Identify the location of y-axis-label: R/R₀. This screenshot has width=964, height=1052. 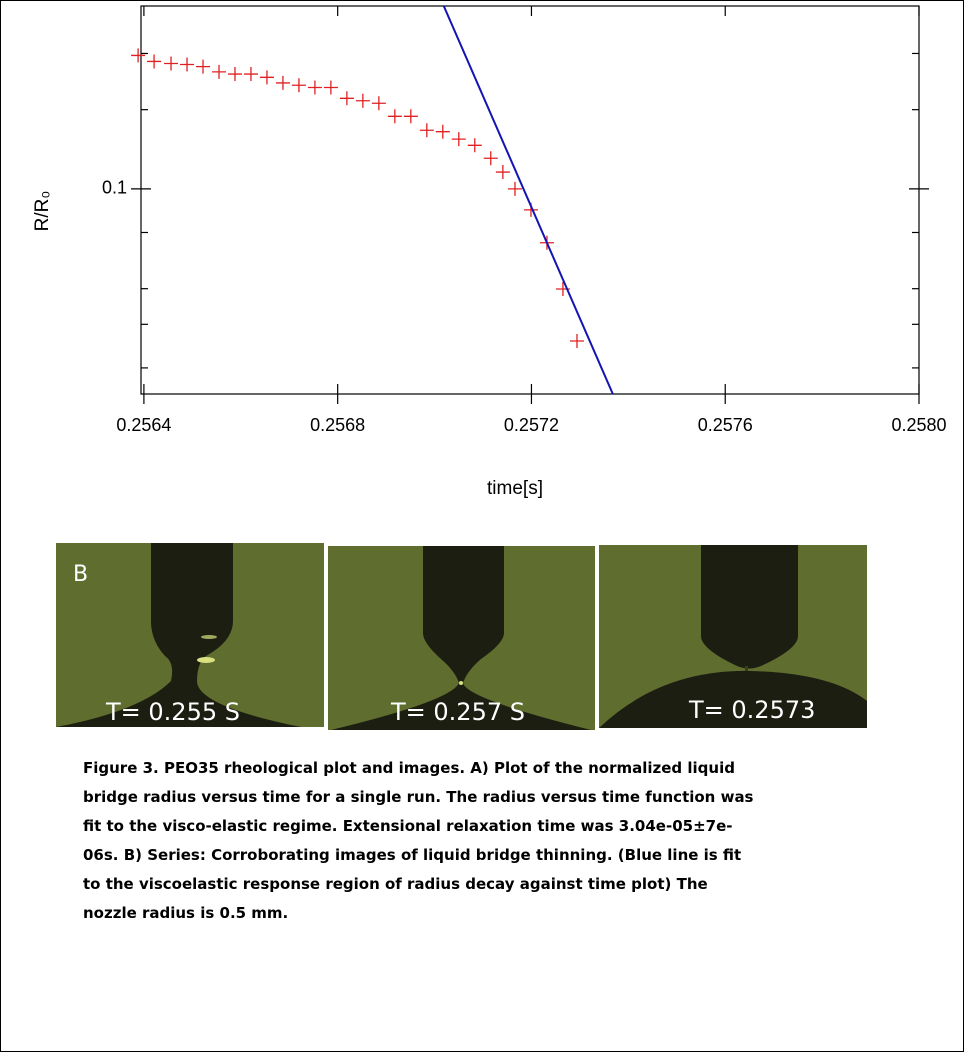
(42, 211).